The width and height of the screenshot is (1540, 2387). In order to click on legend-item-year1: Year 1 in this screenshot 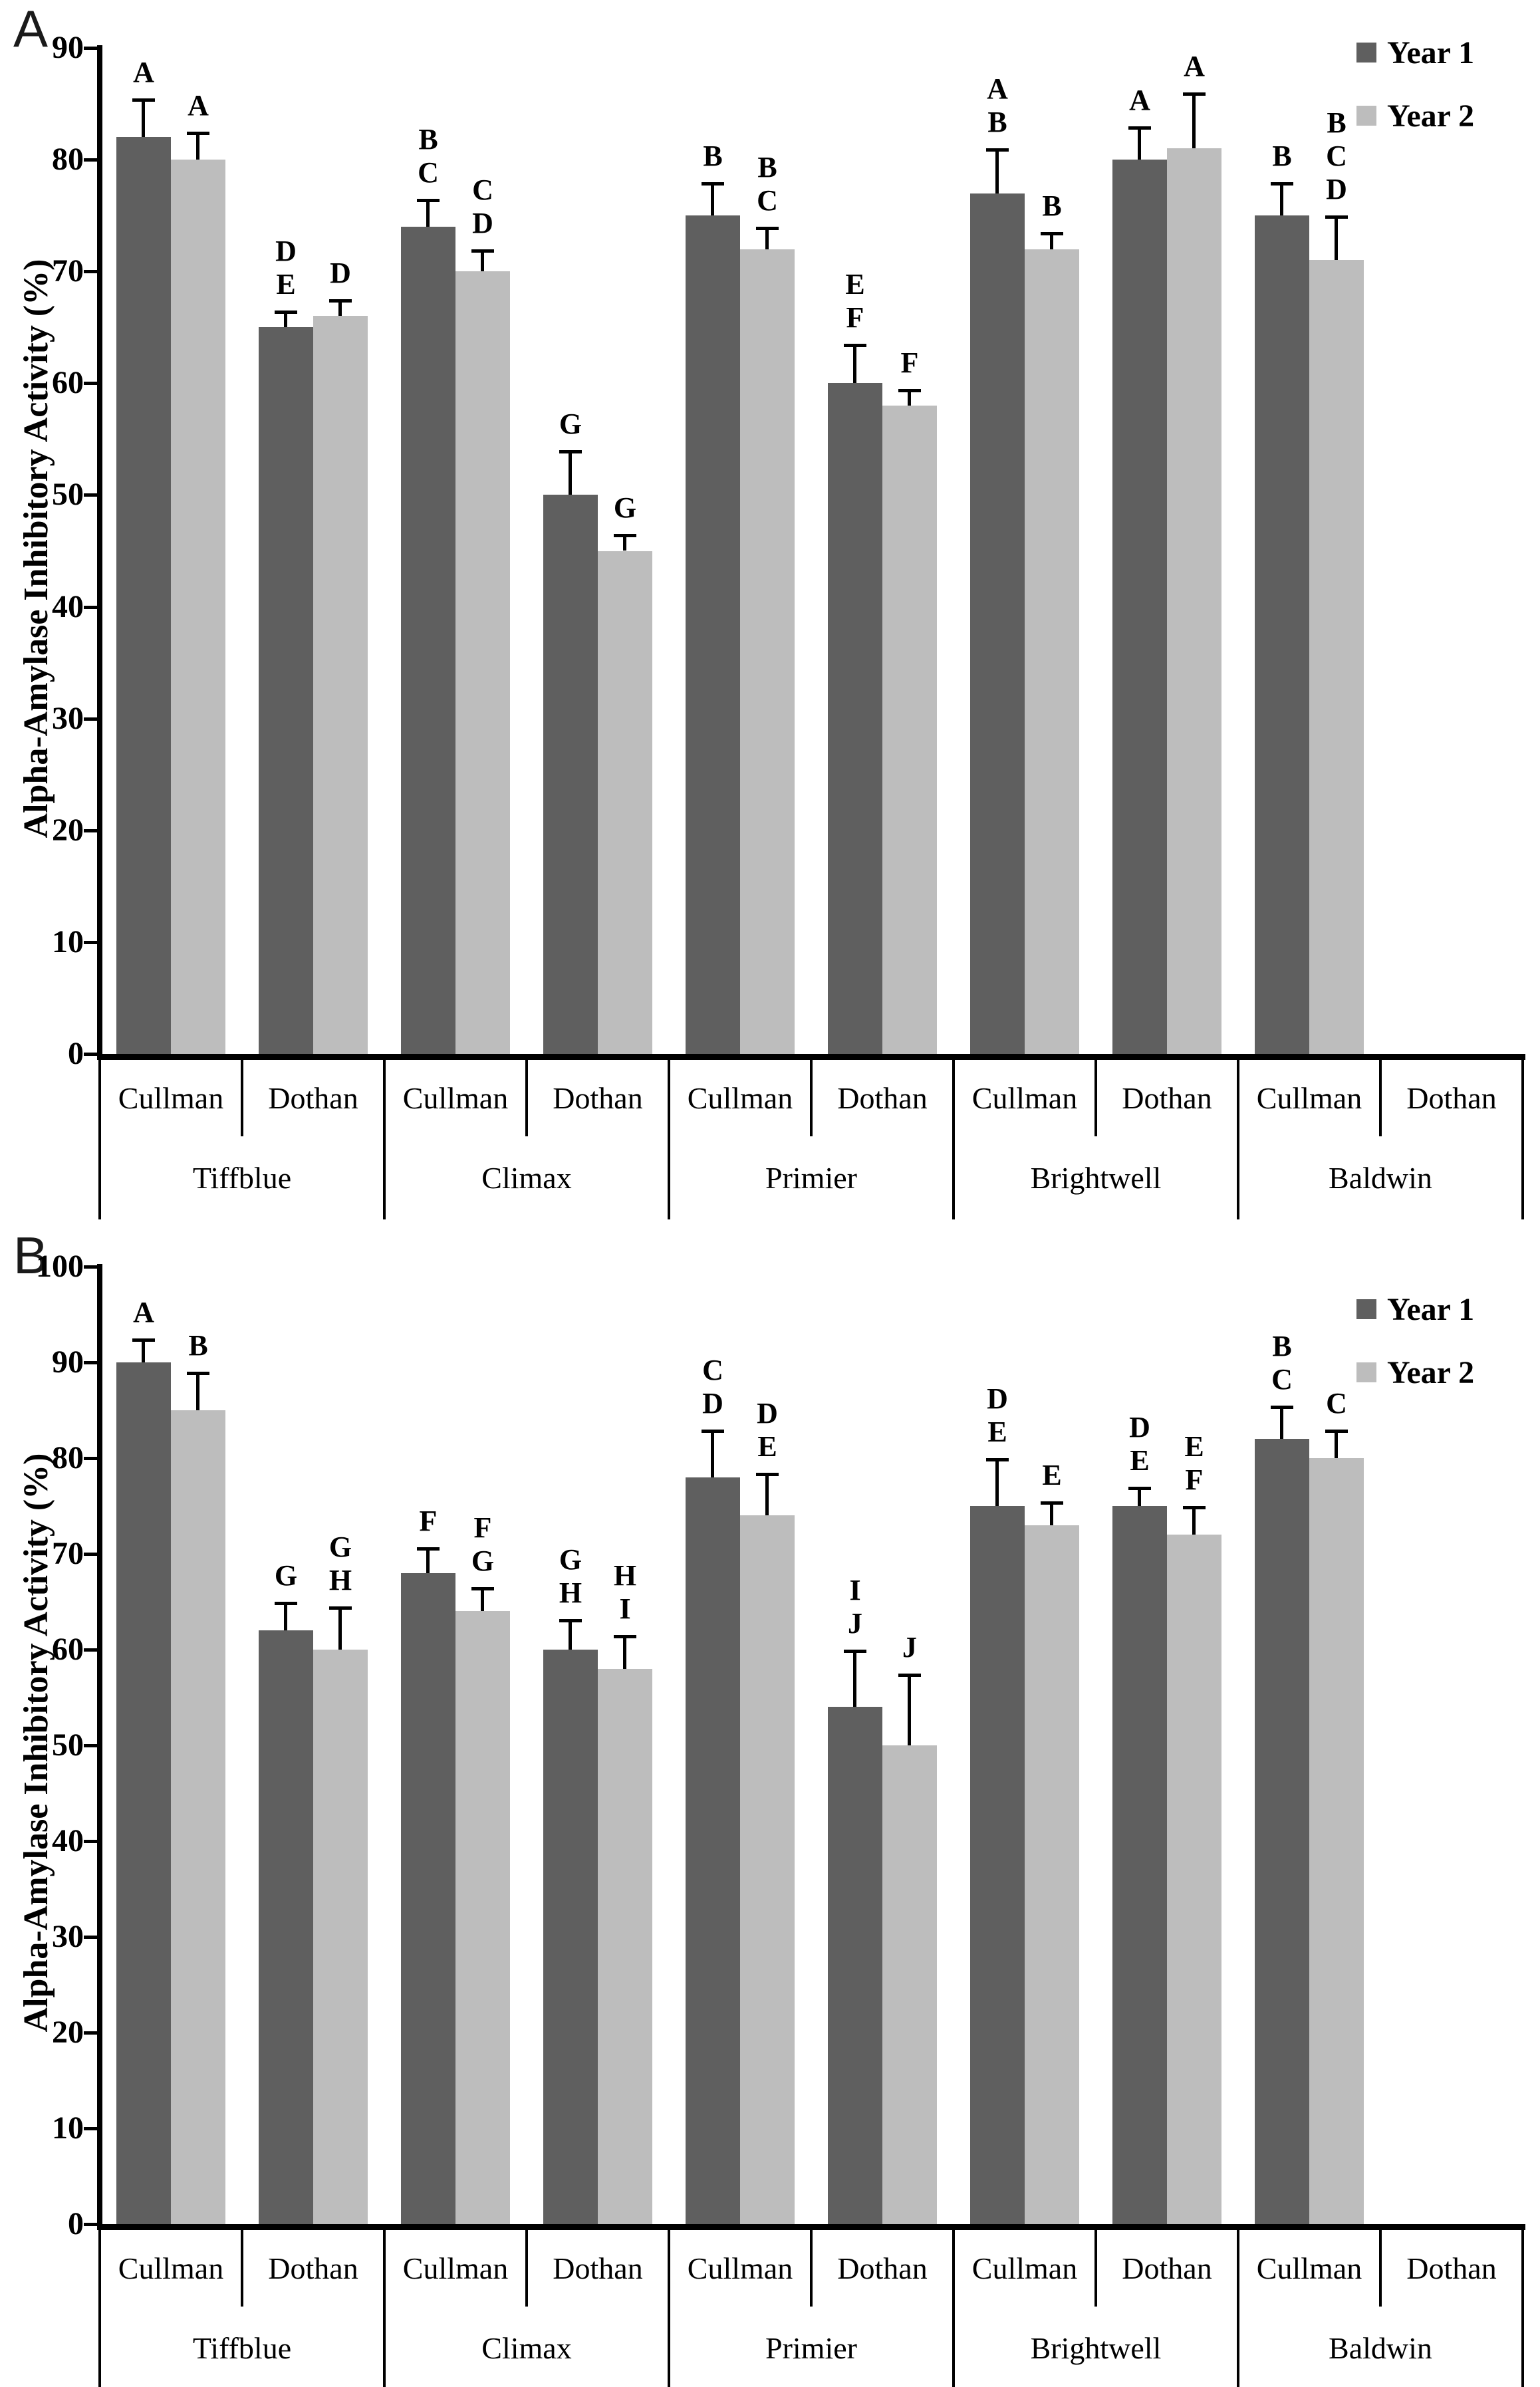, I will do `click(1442, 1310)`.